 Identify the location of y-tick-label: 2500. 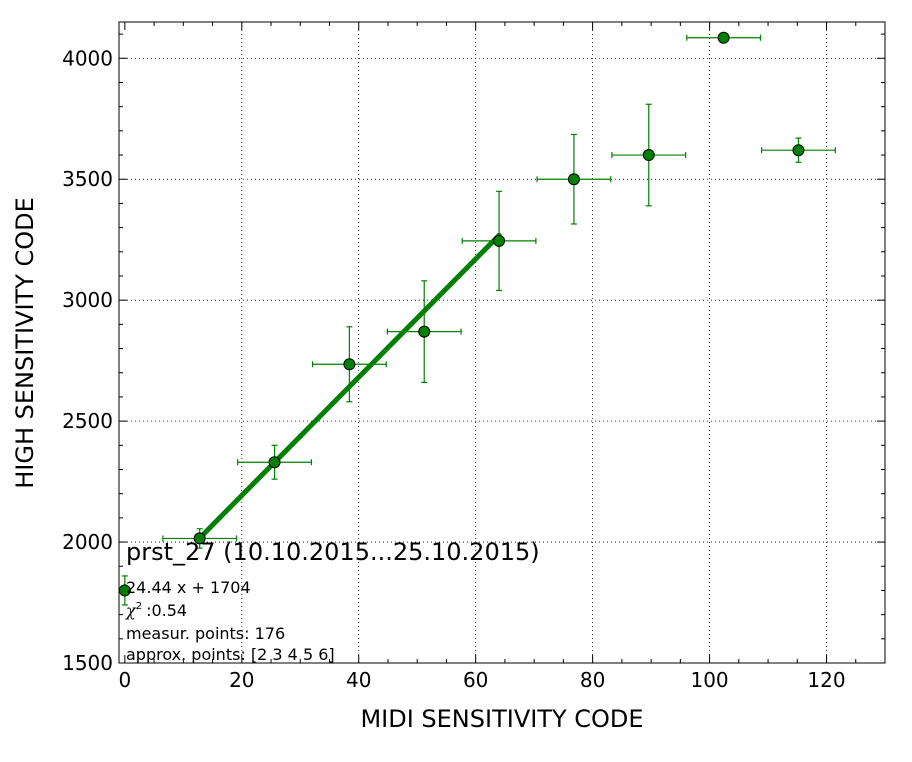
(87, 421).